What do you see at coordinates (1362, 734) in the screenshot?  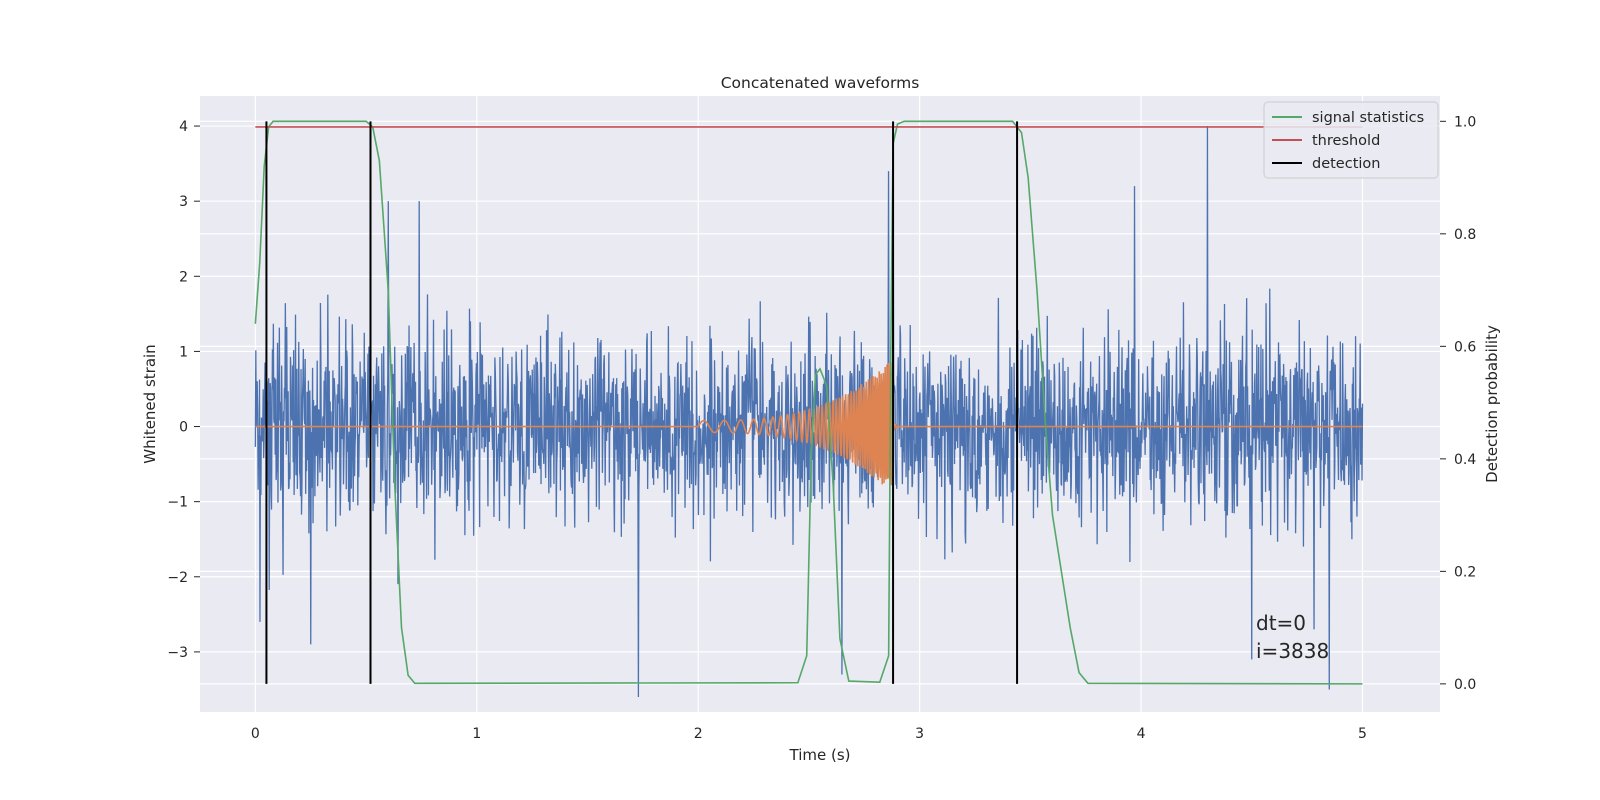 I see `x-tick-label: 5` at bounding box center [1362, 734].